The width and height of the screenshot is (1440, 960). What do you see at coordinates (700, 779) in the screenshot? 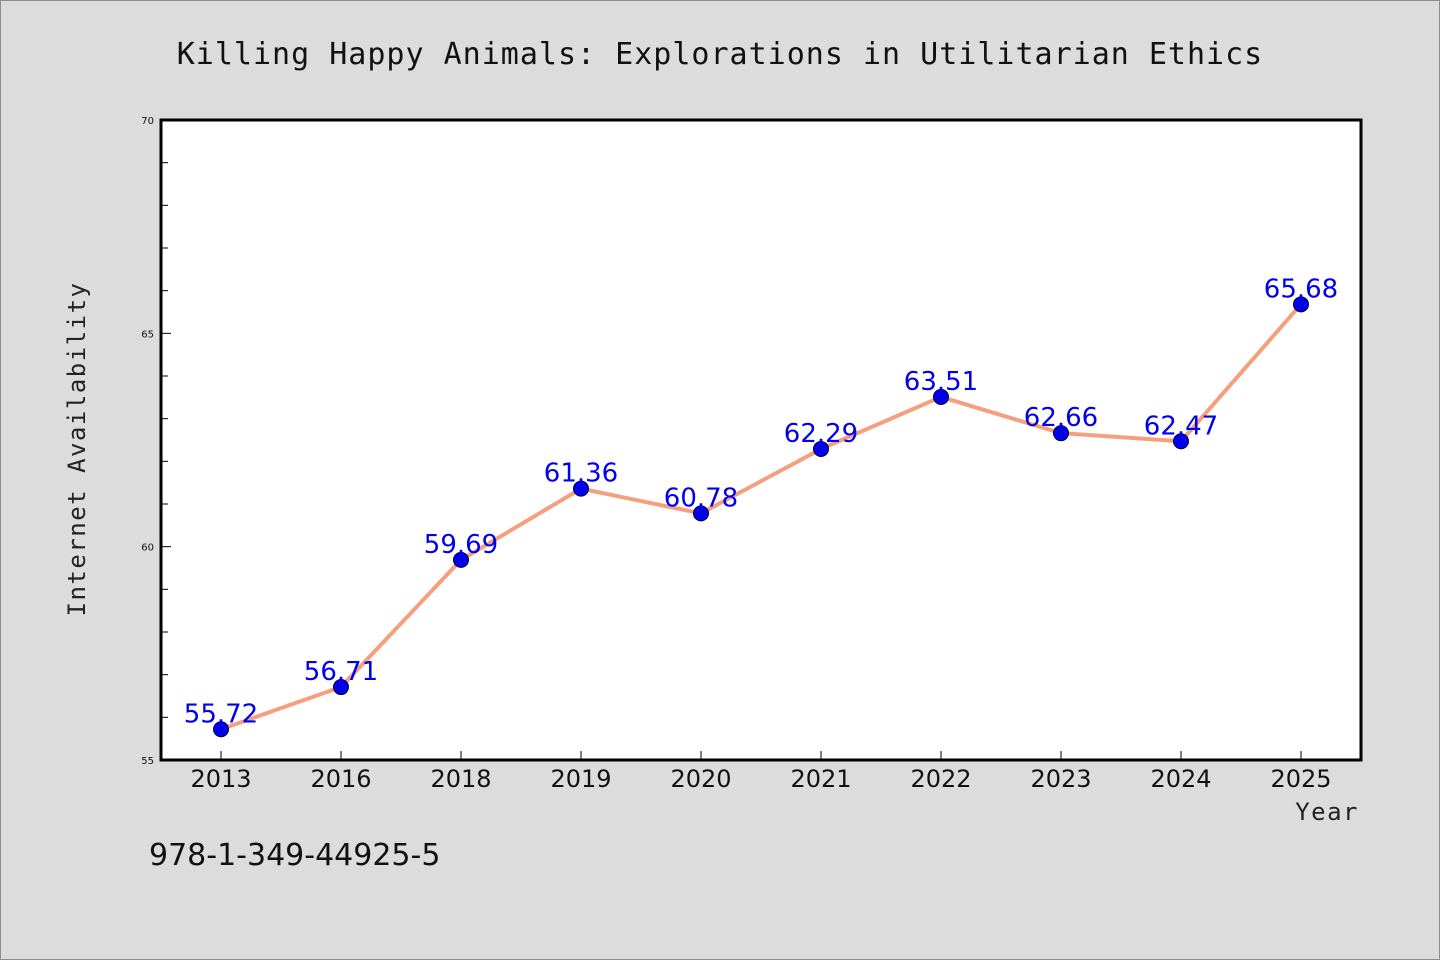
I see `x-tick-label: 2020` at bounding box center [700, 779].